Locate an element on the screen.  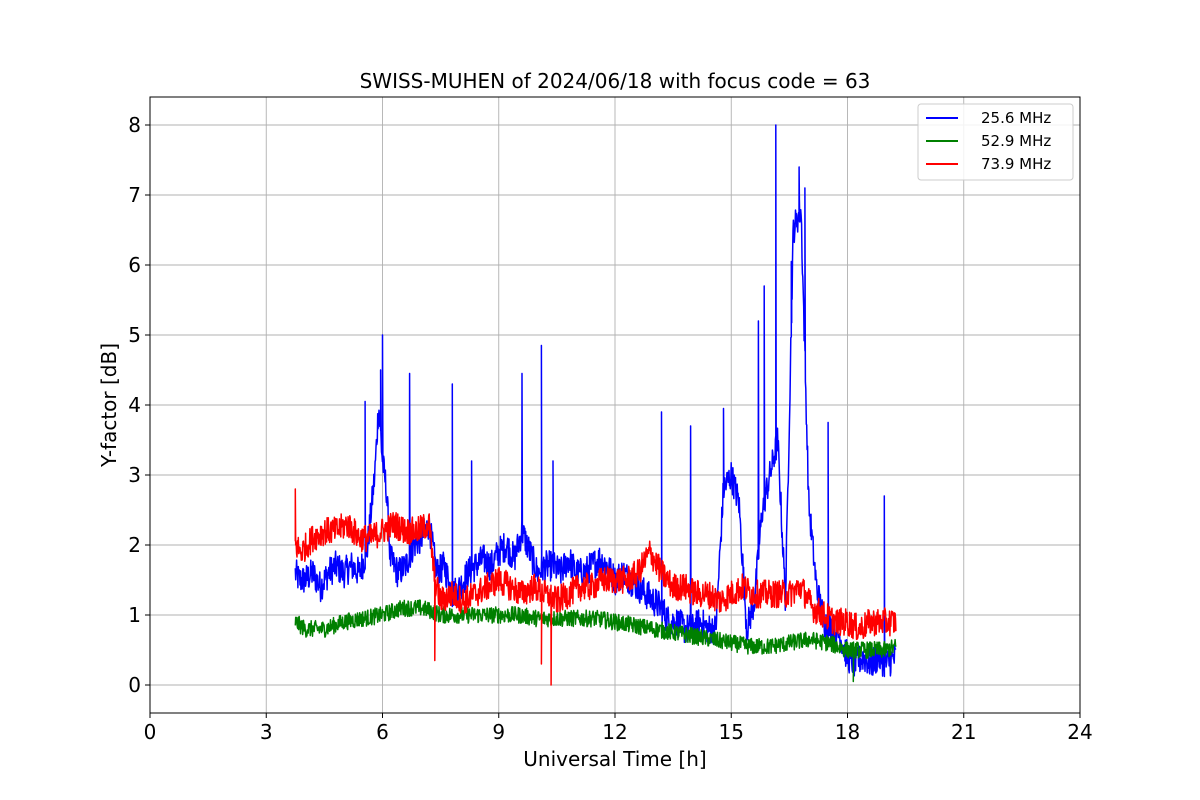
legend-box is located at coordinates (995, 142).